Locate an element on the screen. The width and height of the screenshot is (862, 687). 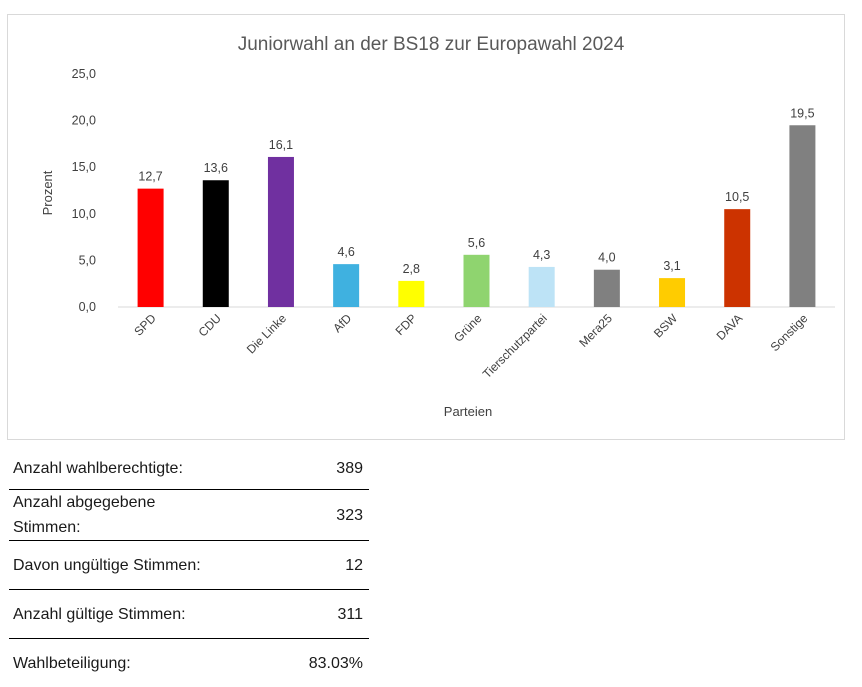
bar-spd is located at coordinates (151, 248).